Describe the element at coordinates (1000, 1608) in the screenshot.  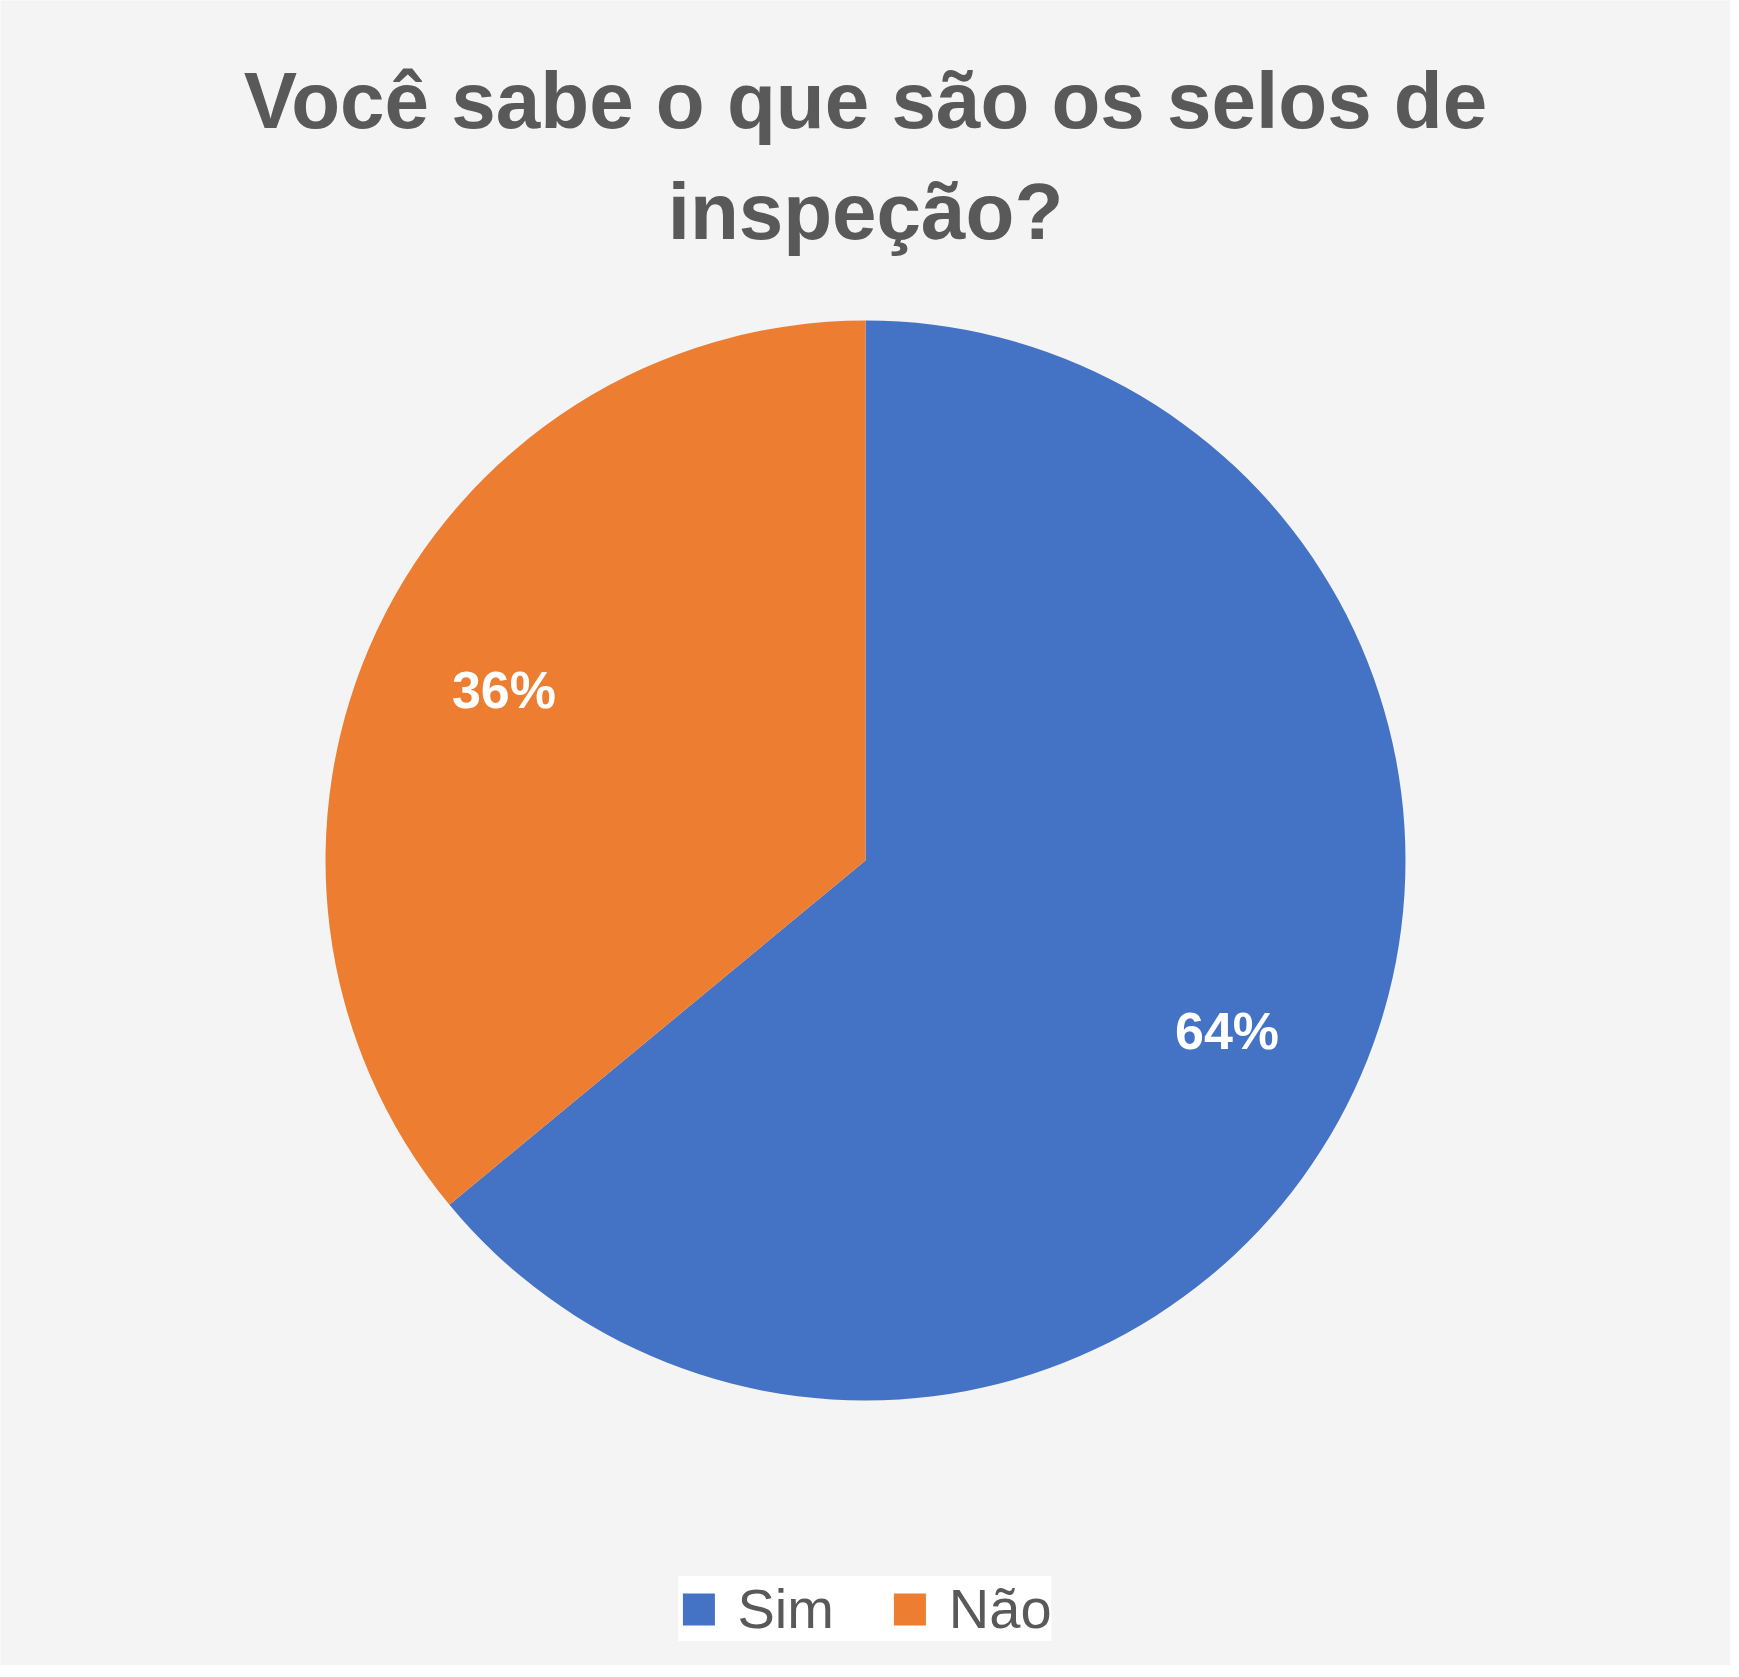
I see `legend-label: Não` at that location.